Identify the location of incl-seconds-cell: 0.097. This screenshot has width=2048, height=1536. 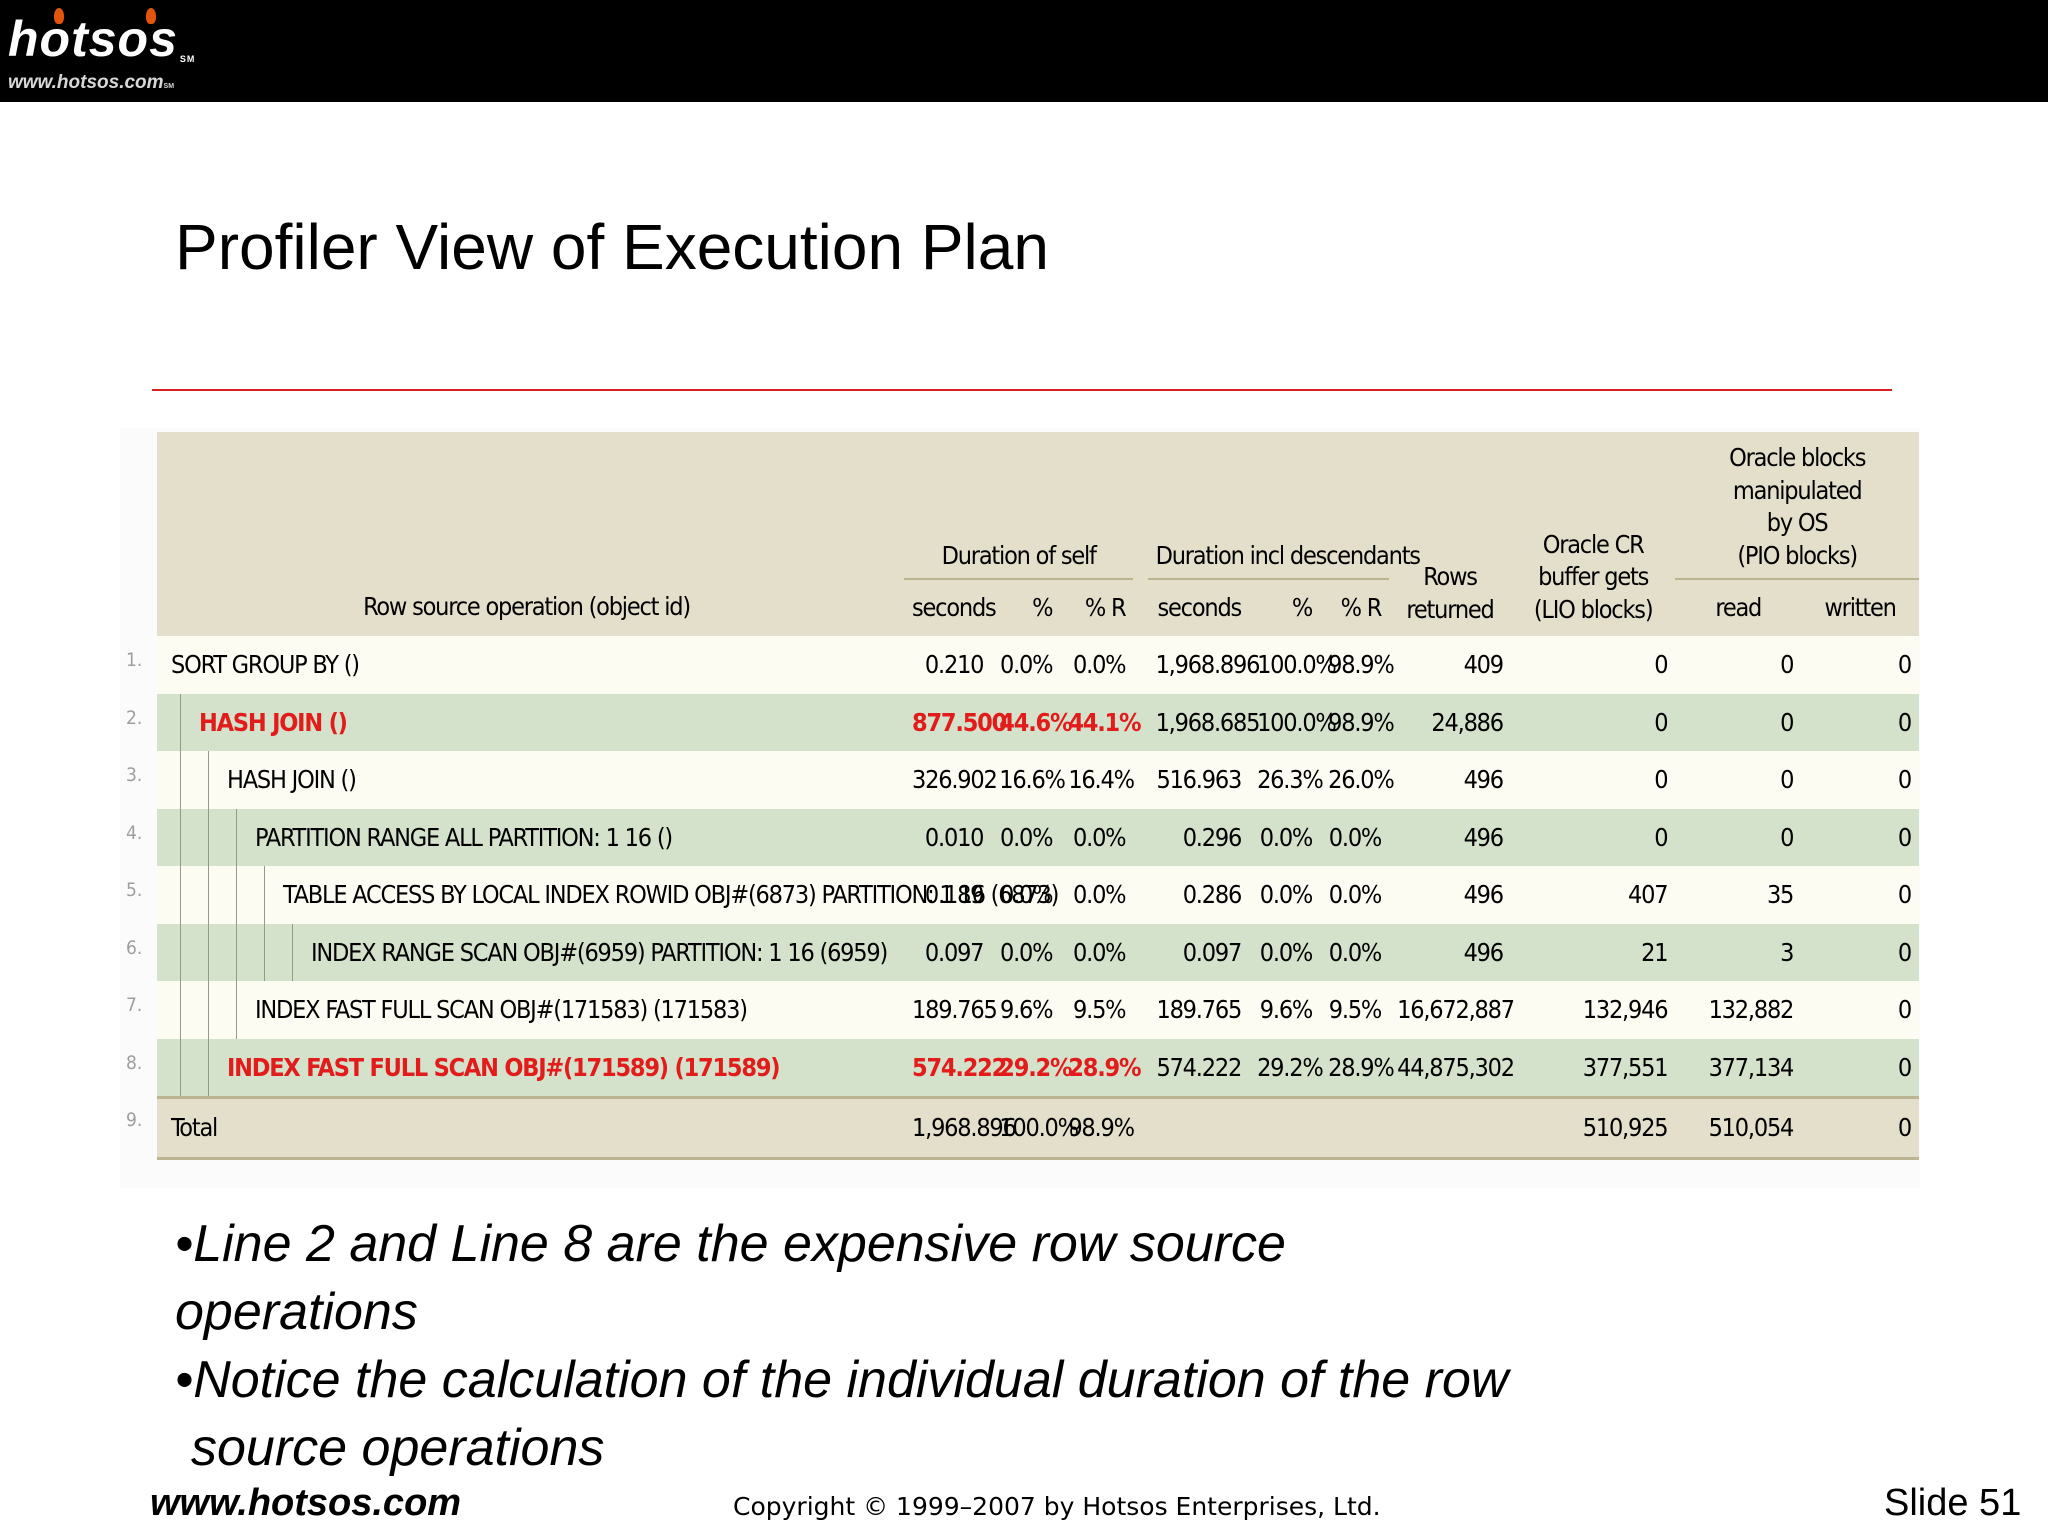
(1198, 952).